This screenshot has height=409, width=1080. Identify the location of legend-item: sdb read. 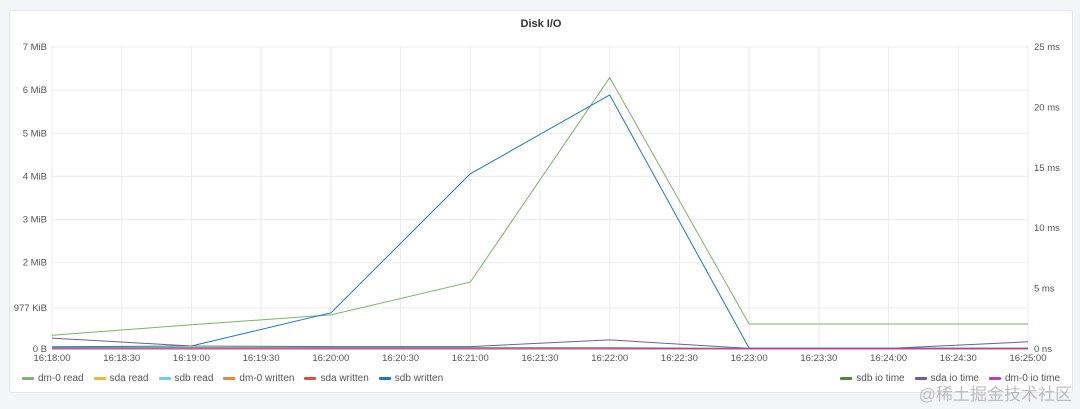
(186, 378).